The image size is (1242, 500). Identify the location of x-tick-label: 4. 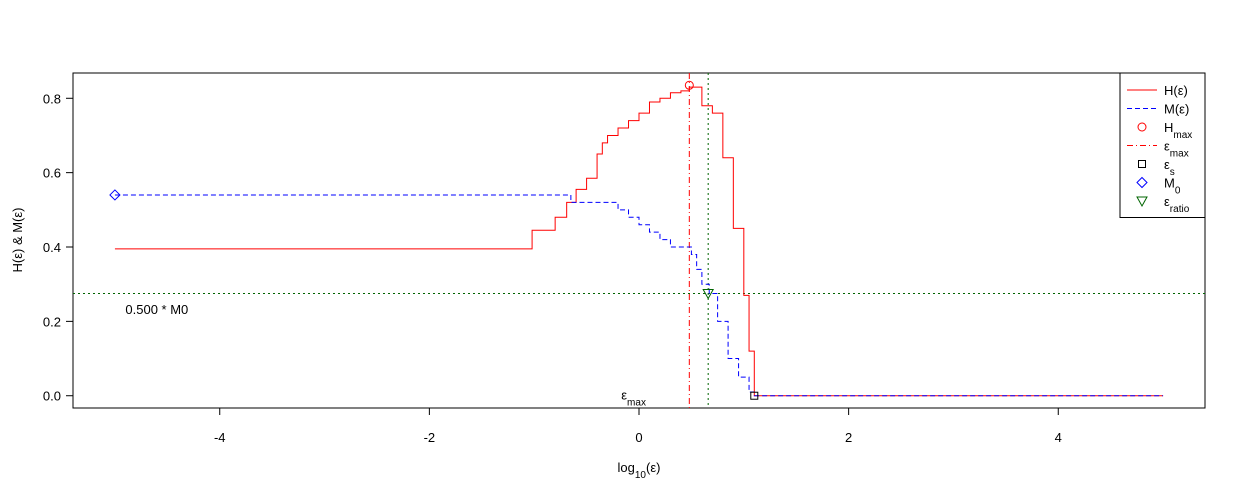
(1058, 437).